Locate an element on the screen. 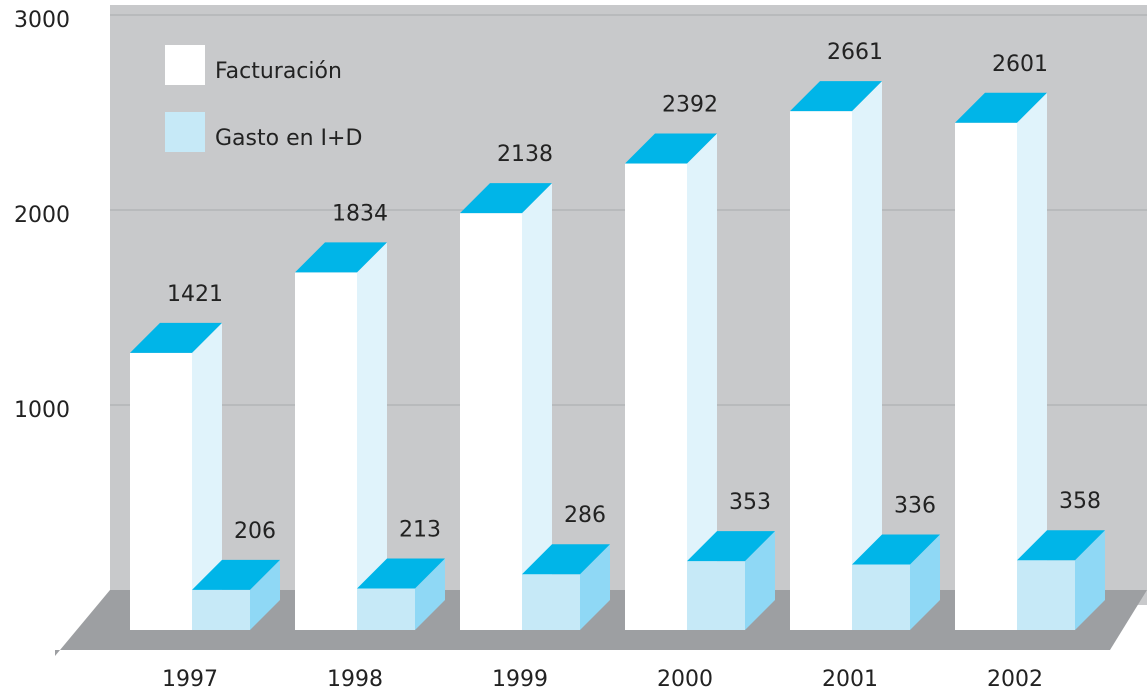 This screenshot has width=1147, height=694. value-label: 2601 is located at coordinates (1020, 64).